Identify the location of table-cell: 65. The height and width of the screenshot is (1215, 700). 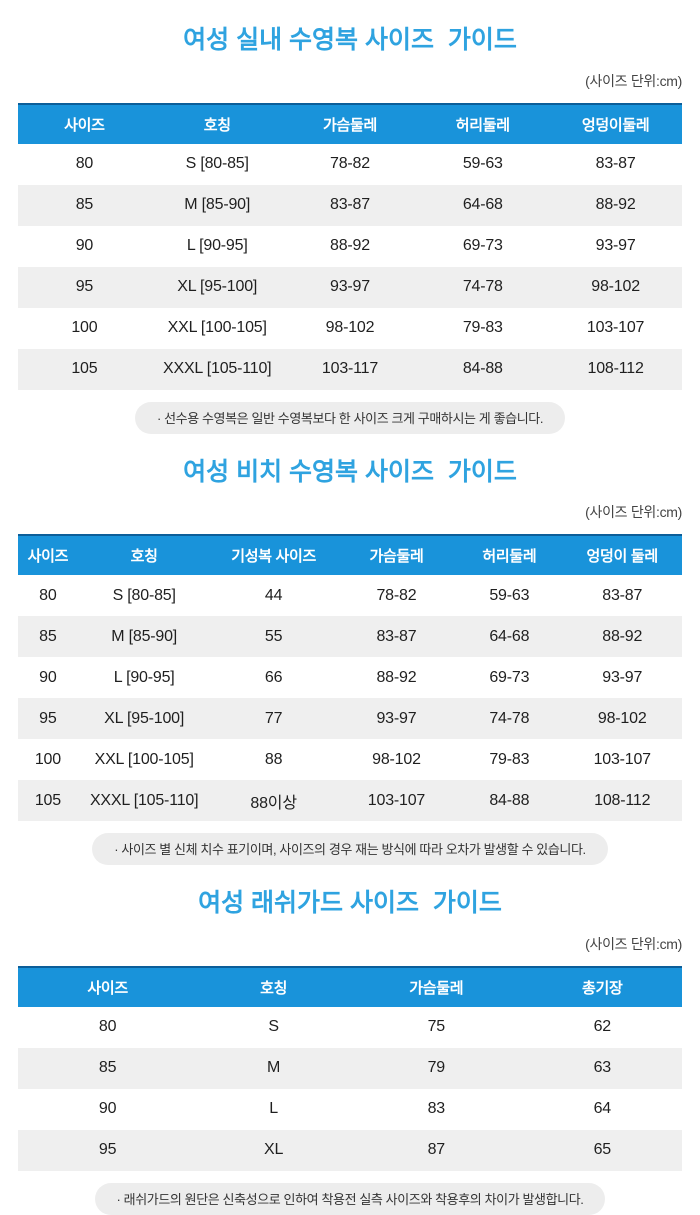
(602, 1149).